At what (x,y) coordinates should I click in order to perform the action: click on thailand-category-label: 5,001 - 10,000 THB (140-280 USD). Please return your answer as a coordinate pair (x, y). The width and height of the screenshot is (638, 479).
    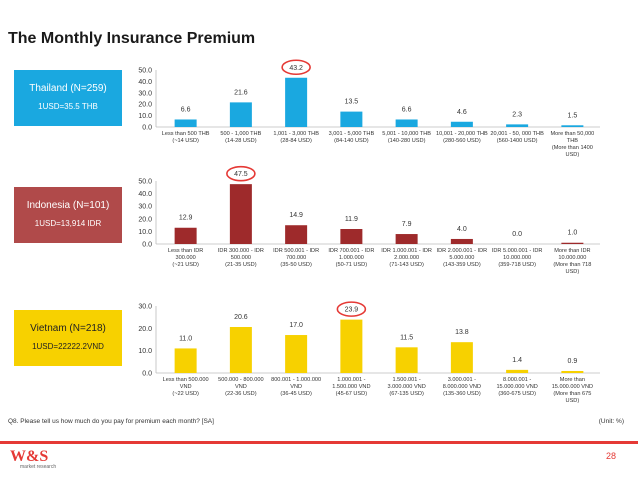
    Looking at the image, I should click on (406, 137).